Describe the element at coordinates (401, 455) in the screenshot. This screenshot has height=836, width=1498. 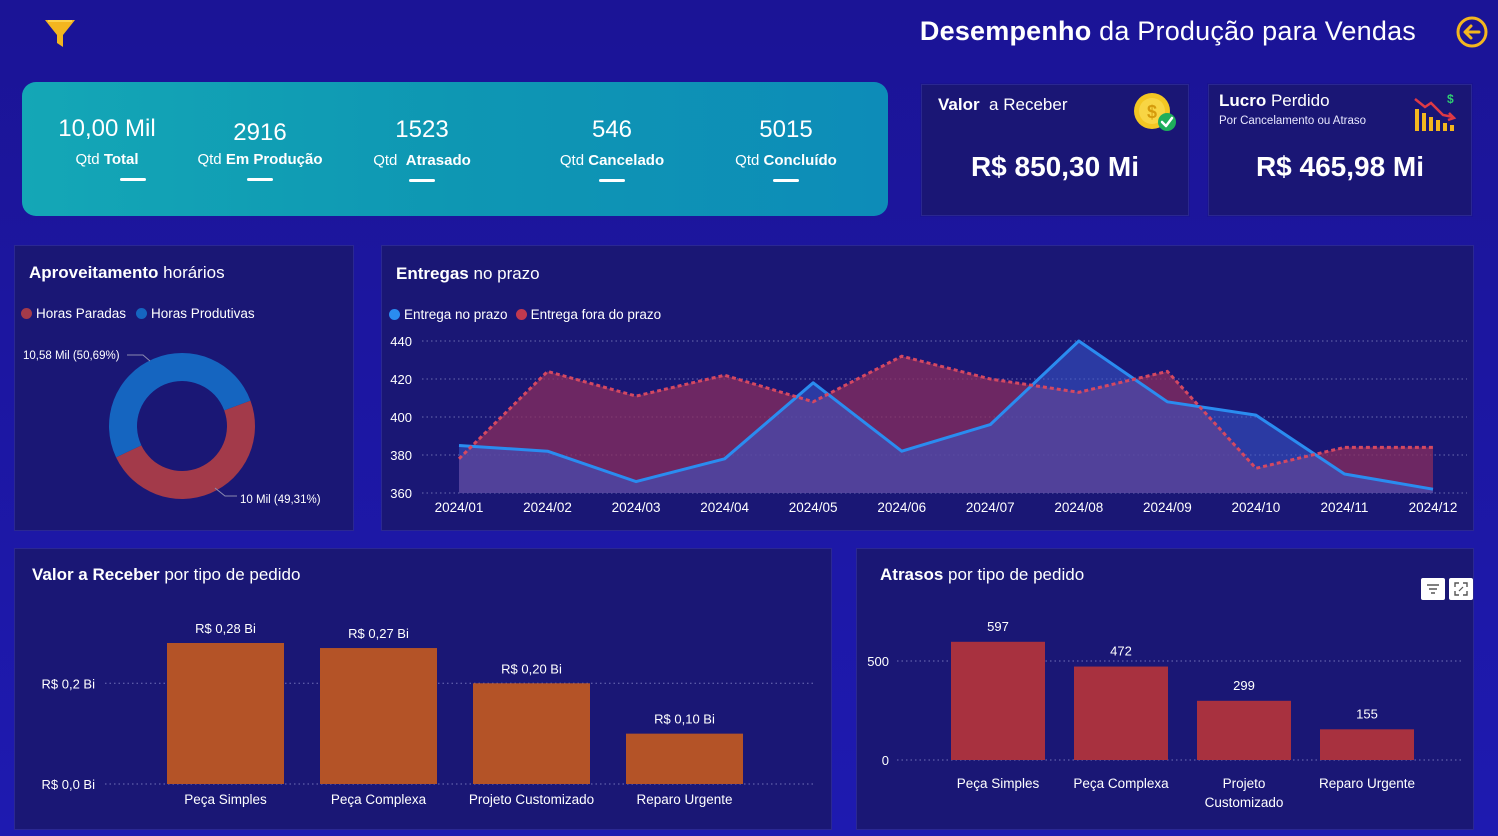
I see `y-tick-380: 380` at that location.